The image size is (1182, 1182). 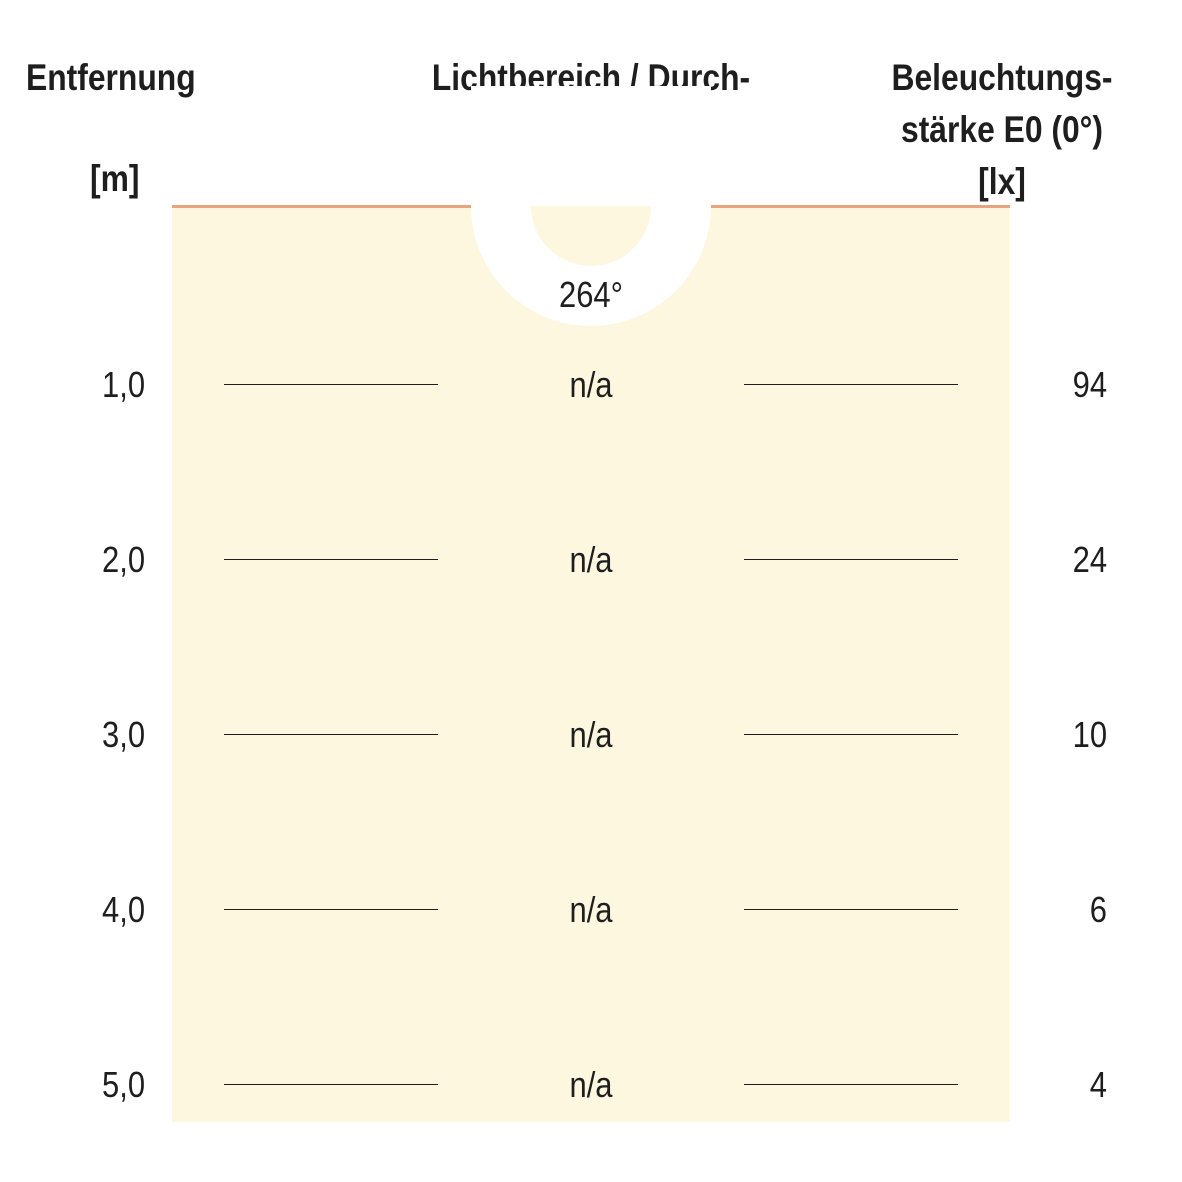 I want to click on table-row: 4,0 n/a 6, so click(x=591, y=910).